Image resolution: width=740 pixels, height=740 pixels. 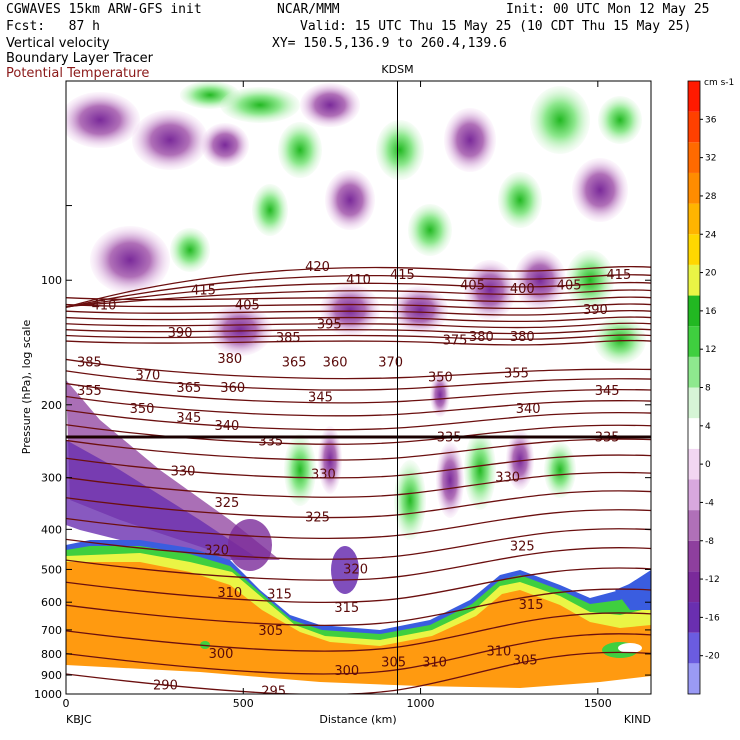 I want to click on y-tick-label: 100, so click(x=51, y=280).